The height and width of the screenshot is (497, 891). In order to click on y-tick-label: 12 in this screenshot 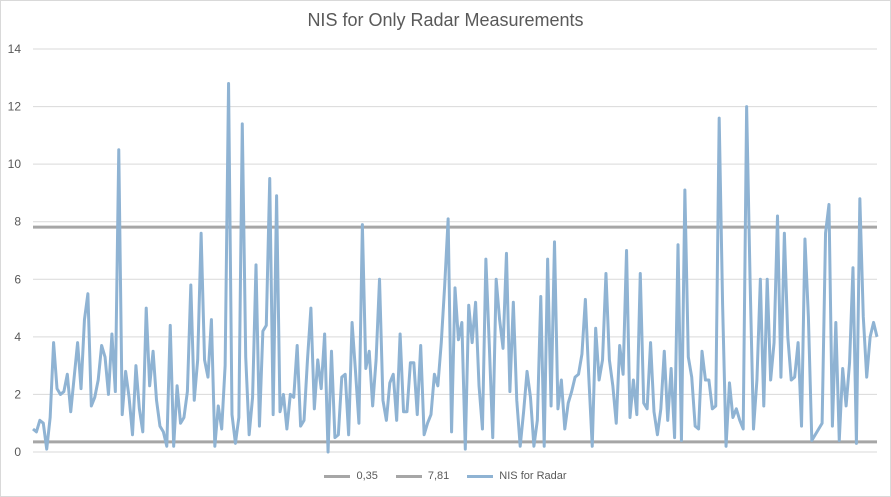, I will do `click(15, 107)`.